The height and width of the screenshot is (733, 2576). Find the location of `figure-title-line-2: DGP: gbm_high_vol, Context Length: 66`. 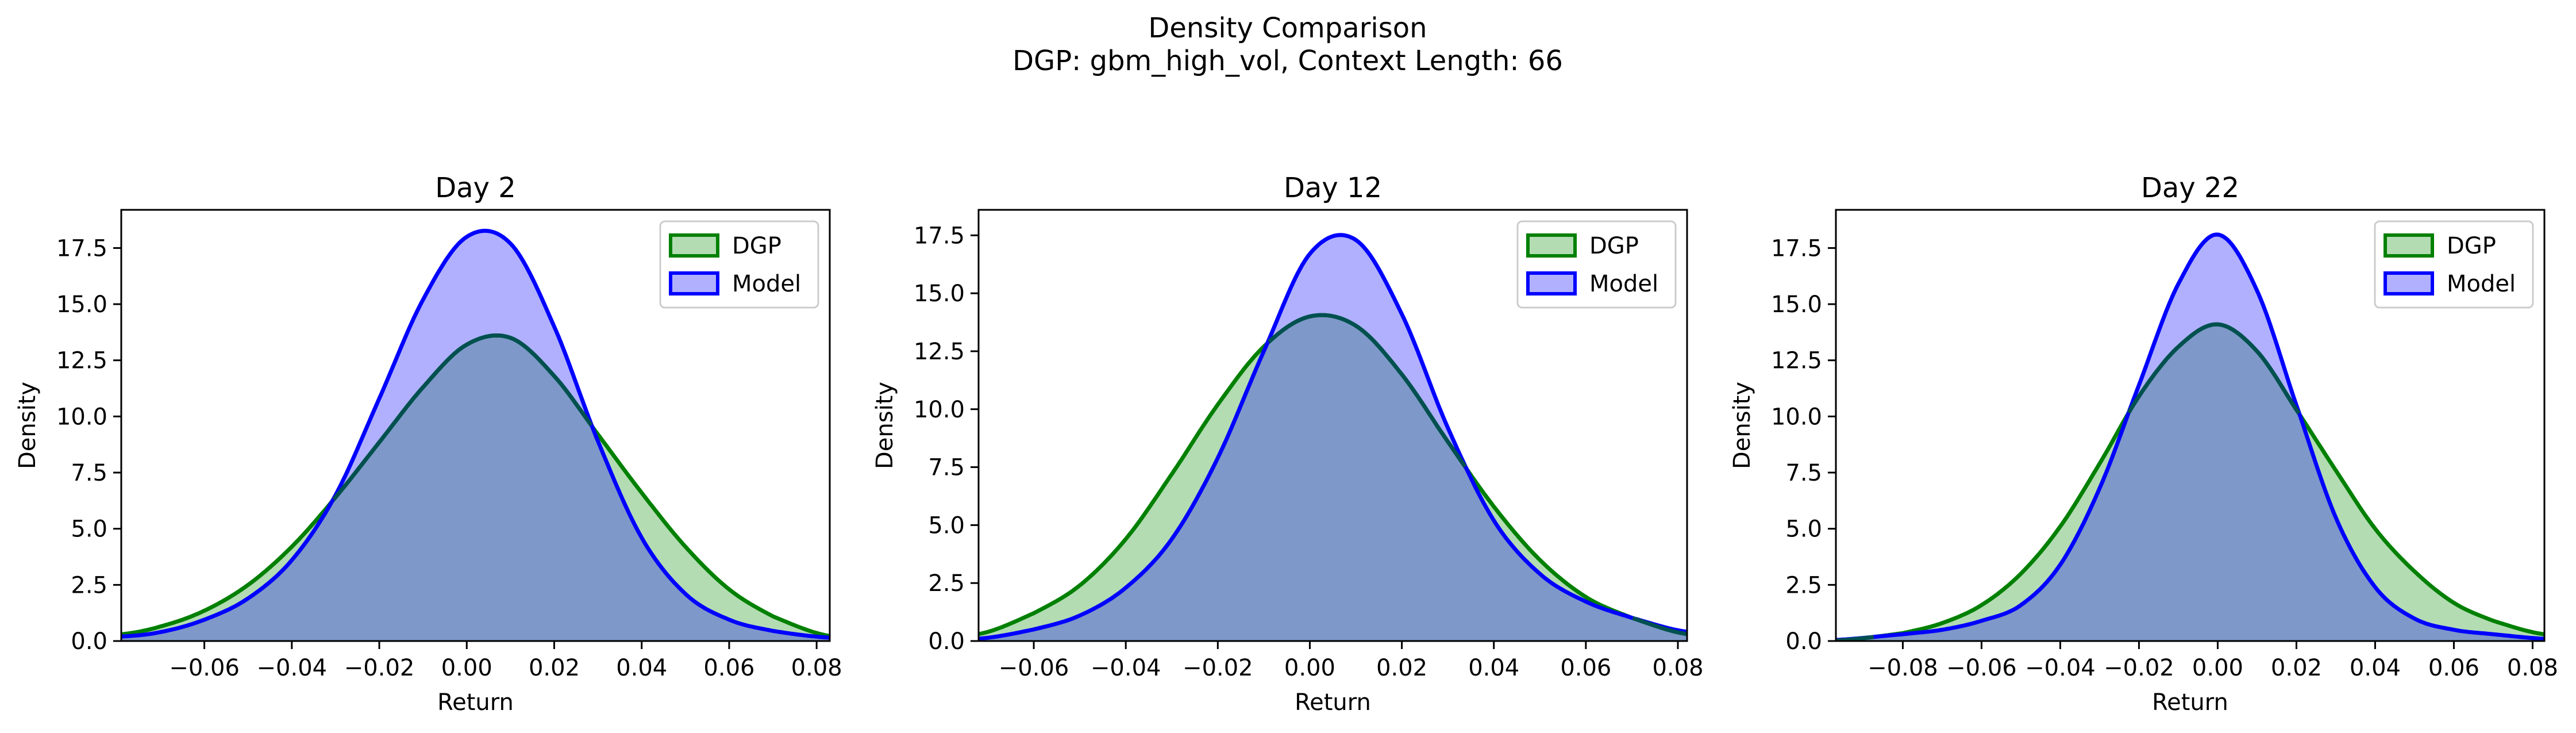

figure-title-line-2: DGP: gbm_high_vol, Context Length: 66 is located at coordinates (1287, 61).